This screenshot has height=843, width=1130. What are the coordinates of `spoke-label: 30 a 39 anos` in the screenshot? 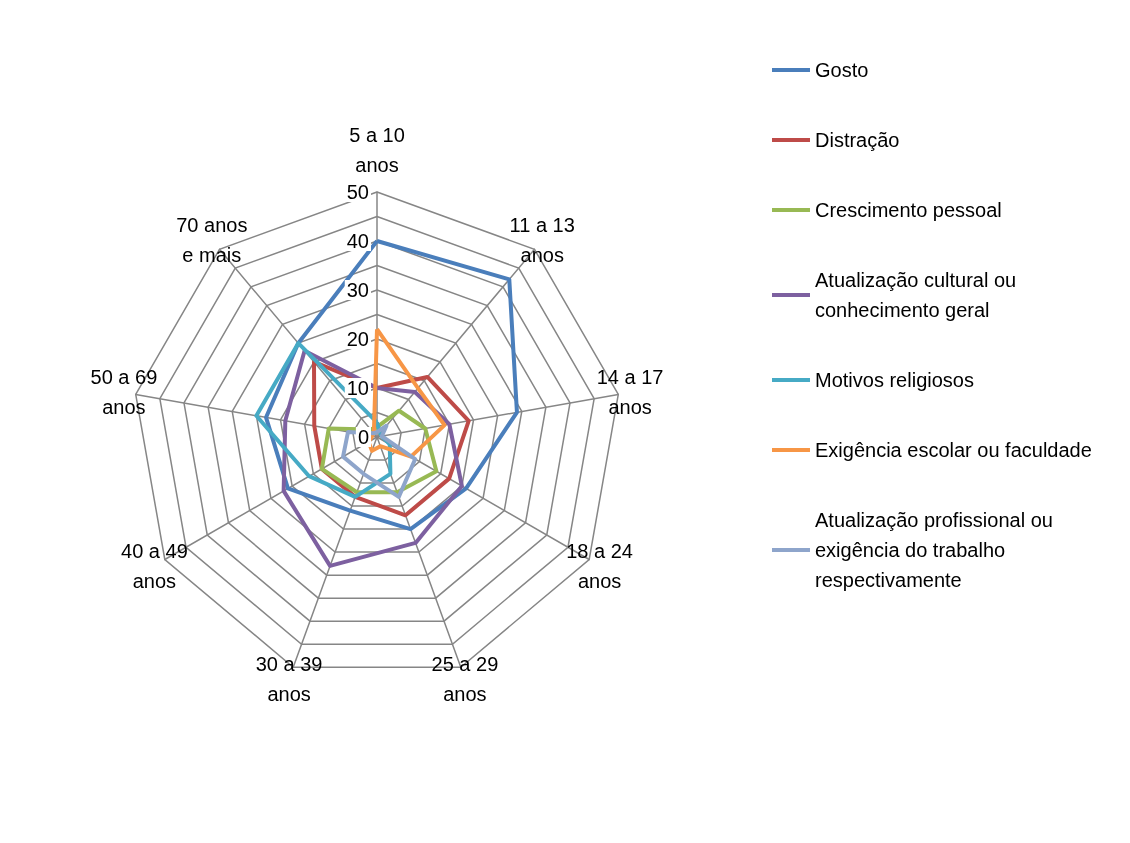 It's located at (289, 678).